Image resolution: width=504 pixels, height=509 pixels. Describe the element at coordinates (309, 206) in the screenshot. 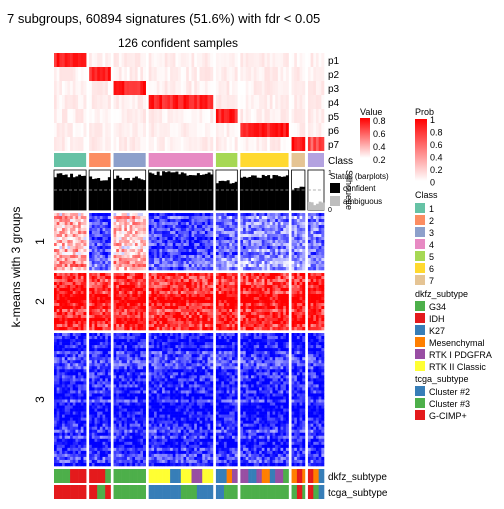

I see `silhouette-bar` at that location.